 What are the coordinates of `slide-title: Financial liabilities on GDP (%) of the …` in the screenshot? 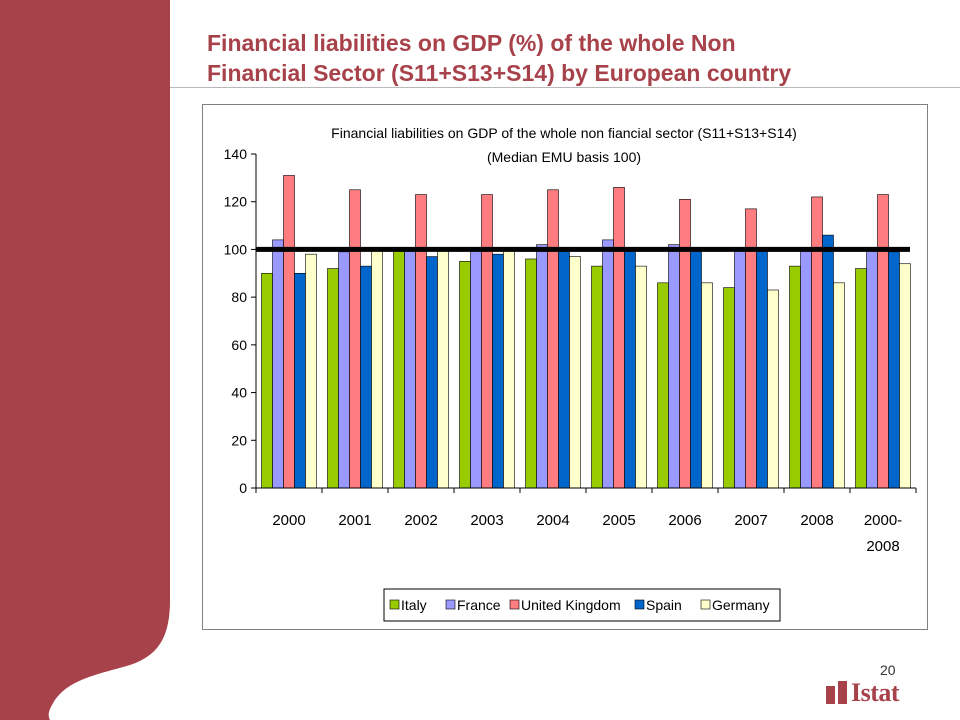 It's located at (577, 58).